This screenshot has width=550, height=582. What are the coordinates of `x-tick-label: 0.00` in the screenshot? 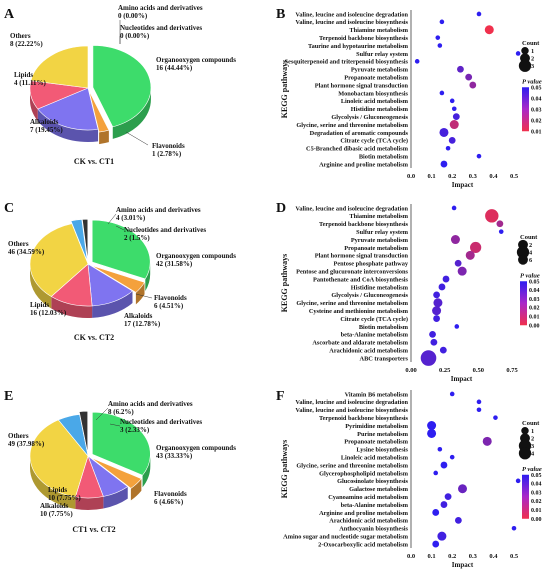 It's located at (410, 370).